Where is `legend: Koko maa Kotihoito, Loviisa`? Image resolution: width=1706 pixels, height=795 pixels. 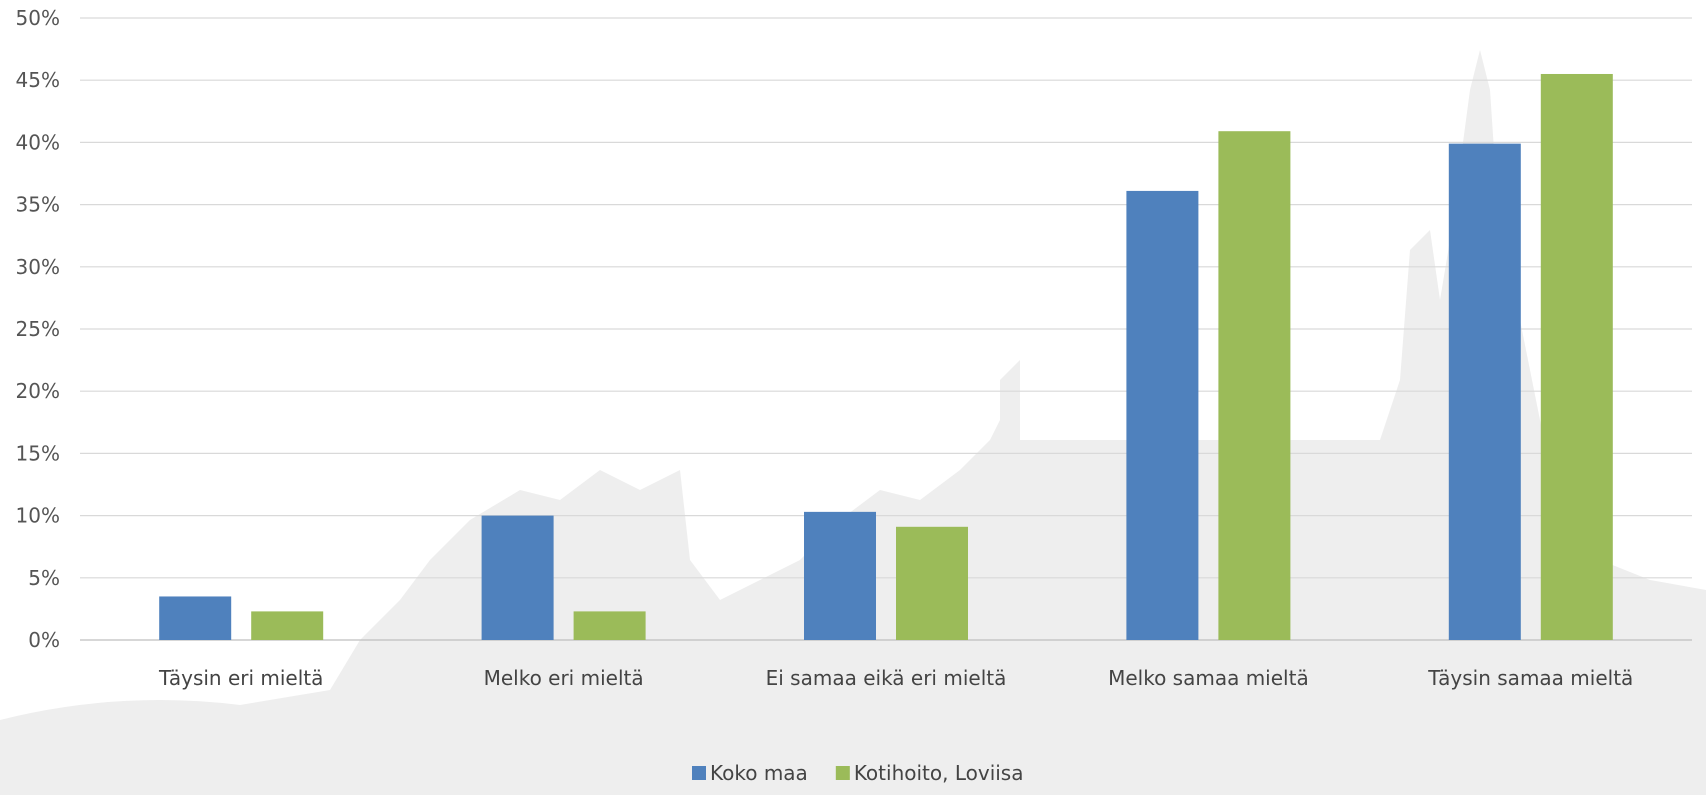
legend: Koko maa Kotihoito, Loviisa is located at coordinates (857, 773).